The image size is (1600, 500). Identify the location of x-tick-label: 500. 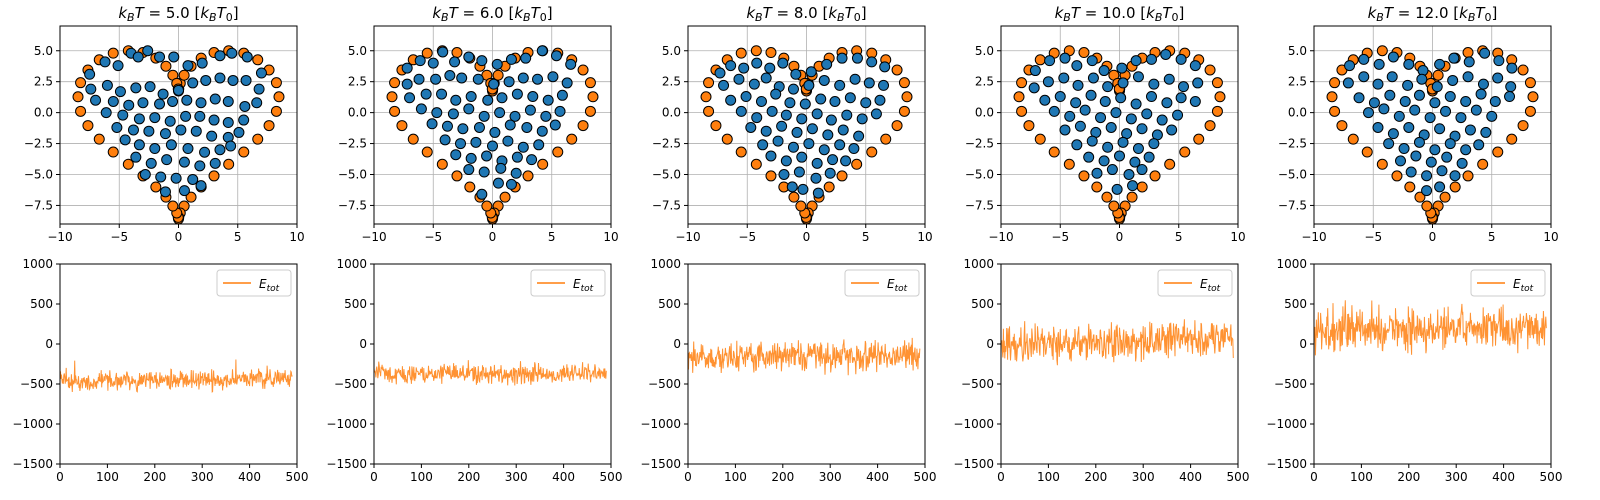
(297, 477).